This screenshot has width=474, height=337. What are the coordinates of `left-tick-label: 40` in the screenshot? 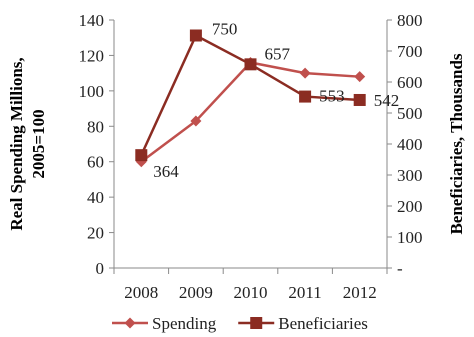 It's located at (95, 197).